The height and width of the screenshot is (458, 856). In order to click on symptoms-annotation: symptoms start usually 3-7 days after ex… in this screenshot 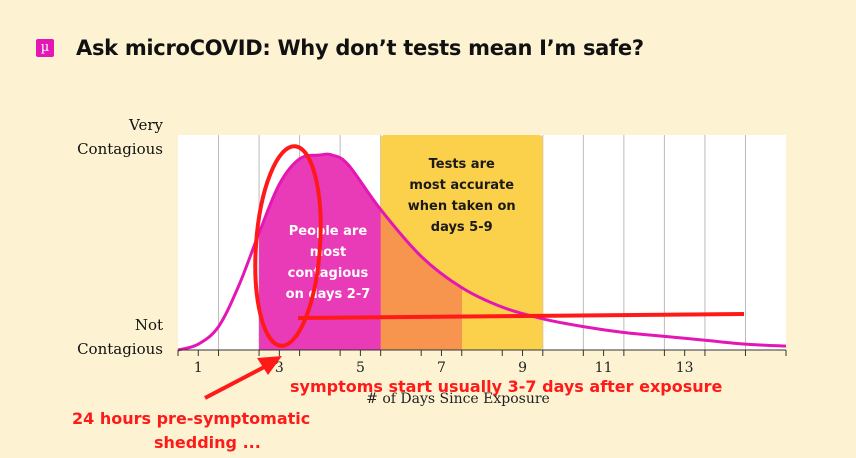, I will do `click(506, 386)`.